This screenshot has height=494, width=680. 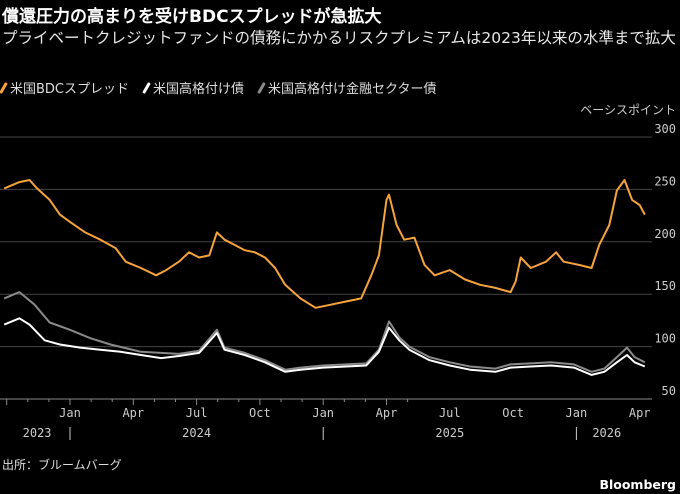 What do you see at coordinates (665, 234) in the screenshot?
I see `y-tick-label: 200` at bounding box center [665, 234].